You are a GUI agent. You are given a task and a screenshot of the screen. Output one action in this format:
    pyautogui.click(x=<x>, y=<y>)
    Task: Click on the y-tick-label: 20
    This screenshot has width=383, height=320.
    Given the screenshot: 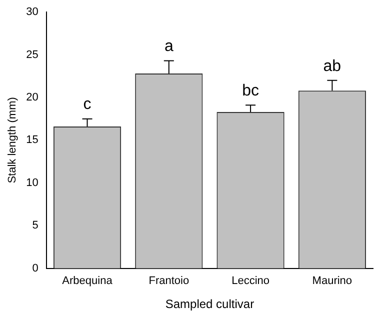 What is the action you would take?
    pyautogui.click(x=32, y=98)
    